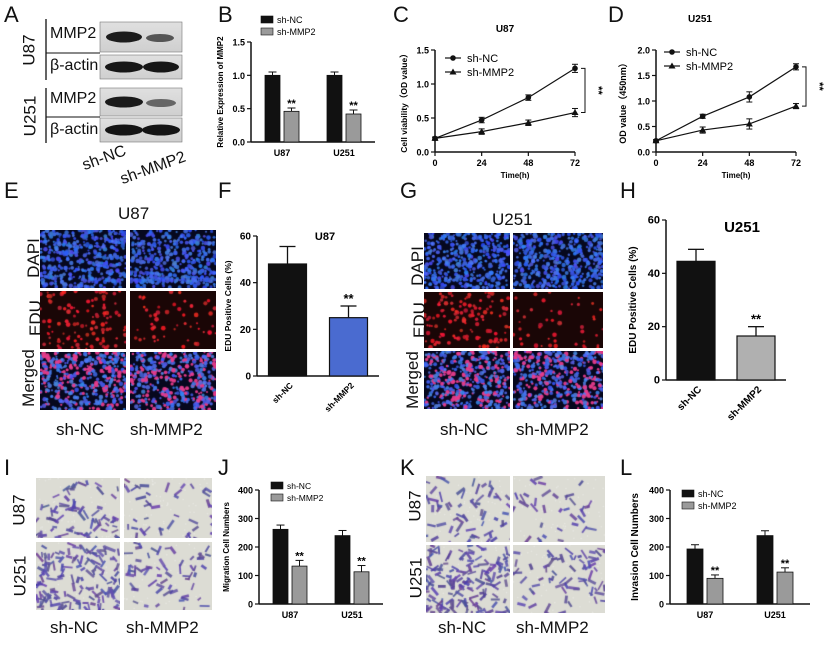 Image resolution: width=828 pixels, height=653 pixels. I want to click on legend-label: sh-MMP2, so click(717, 506).